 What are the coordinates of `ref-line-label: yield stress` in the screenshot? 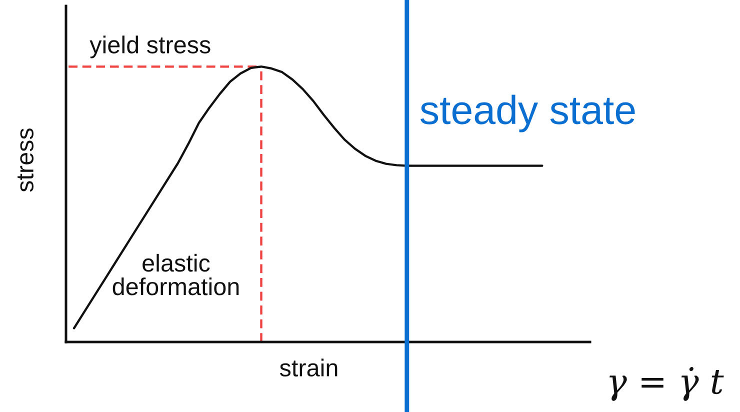 It's located at (150, 47).